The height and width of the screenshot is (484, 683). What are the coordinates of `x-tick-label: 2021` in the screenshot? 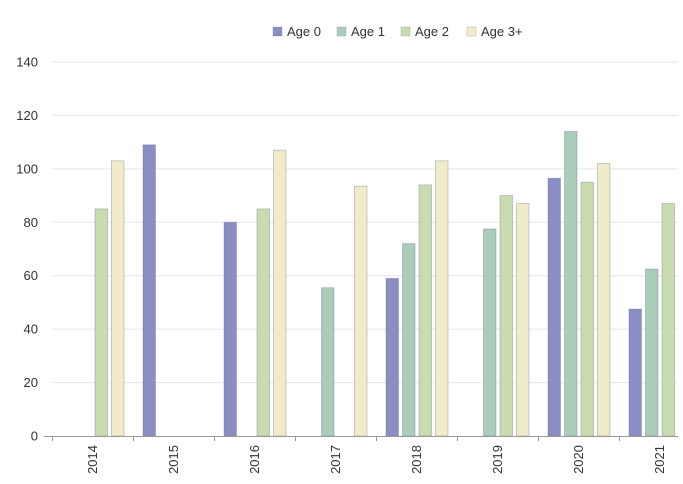 It's located at (659, 459).